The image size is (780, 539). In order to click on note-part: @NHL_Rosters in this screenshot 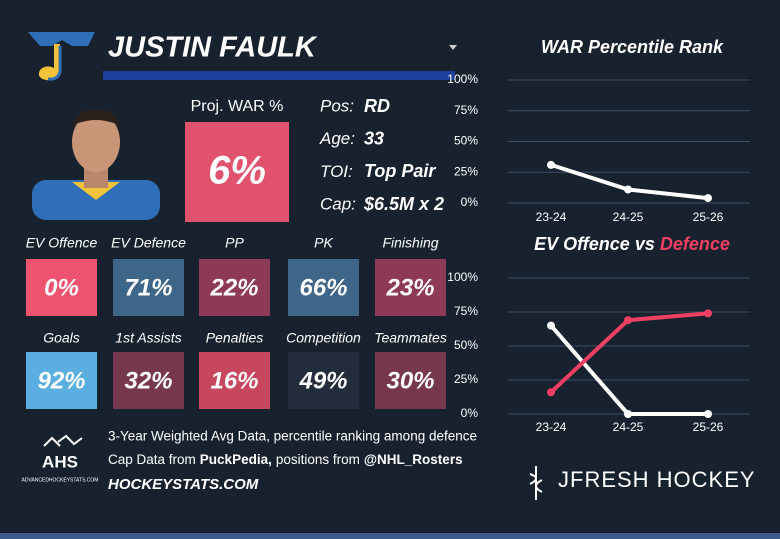, I will do `click(413, 459)`.